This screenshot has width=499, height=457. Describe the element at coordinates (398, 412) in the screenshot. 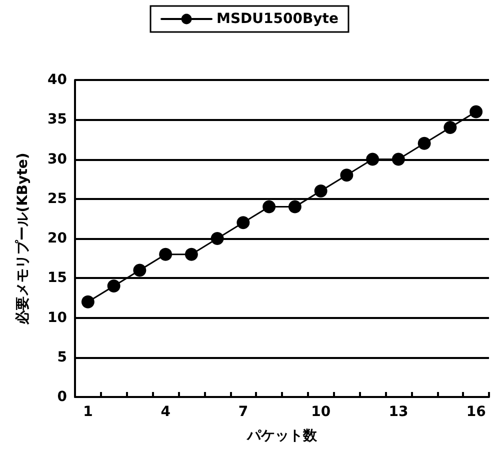

I see `x-tick-label: 13` at that location.